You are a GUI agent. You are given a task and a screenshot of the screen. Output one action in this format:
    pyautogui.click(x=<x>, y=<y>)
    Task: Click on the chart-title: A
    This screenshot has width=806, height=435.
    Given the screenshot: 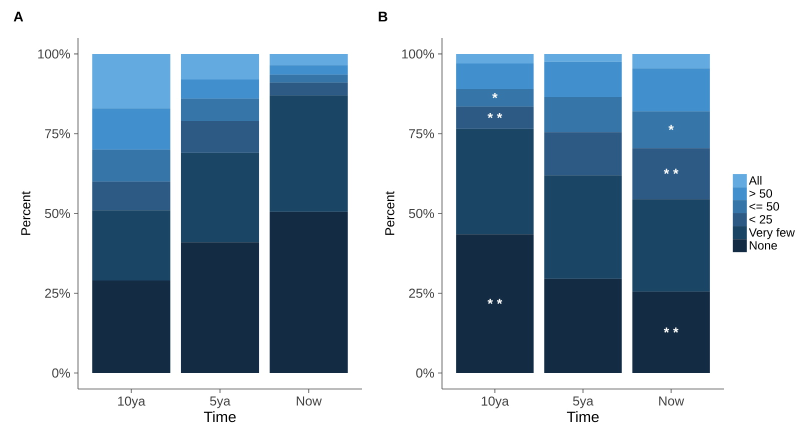 What is the action you would take?
    pyautogui.click(x=19, y=17)
    